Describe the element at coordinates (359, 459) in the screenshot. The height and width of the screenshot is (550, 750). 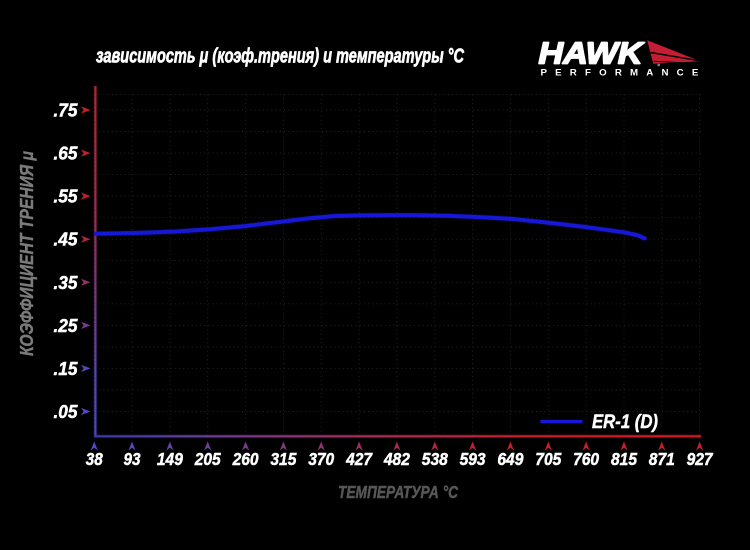
I see `svg-text: 427` at that location.